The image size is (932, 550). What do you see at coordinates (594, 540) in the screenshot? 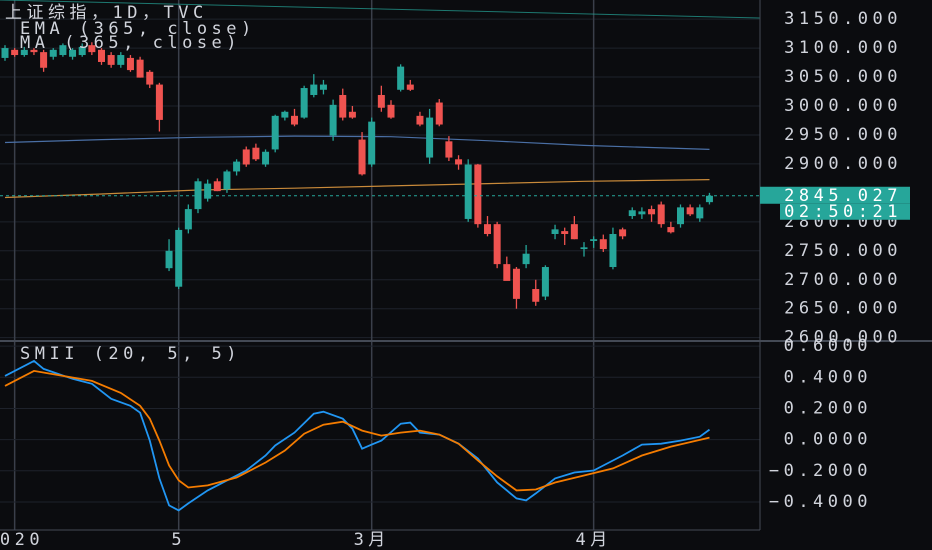
I see `x-tick-label: 4月` at bounding box center [594, 540].